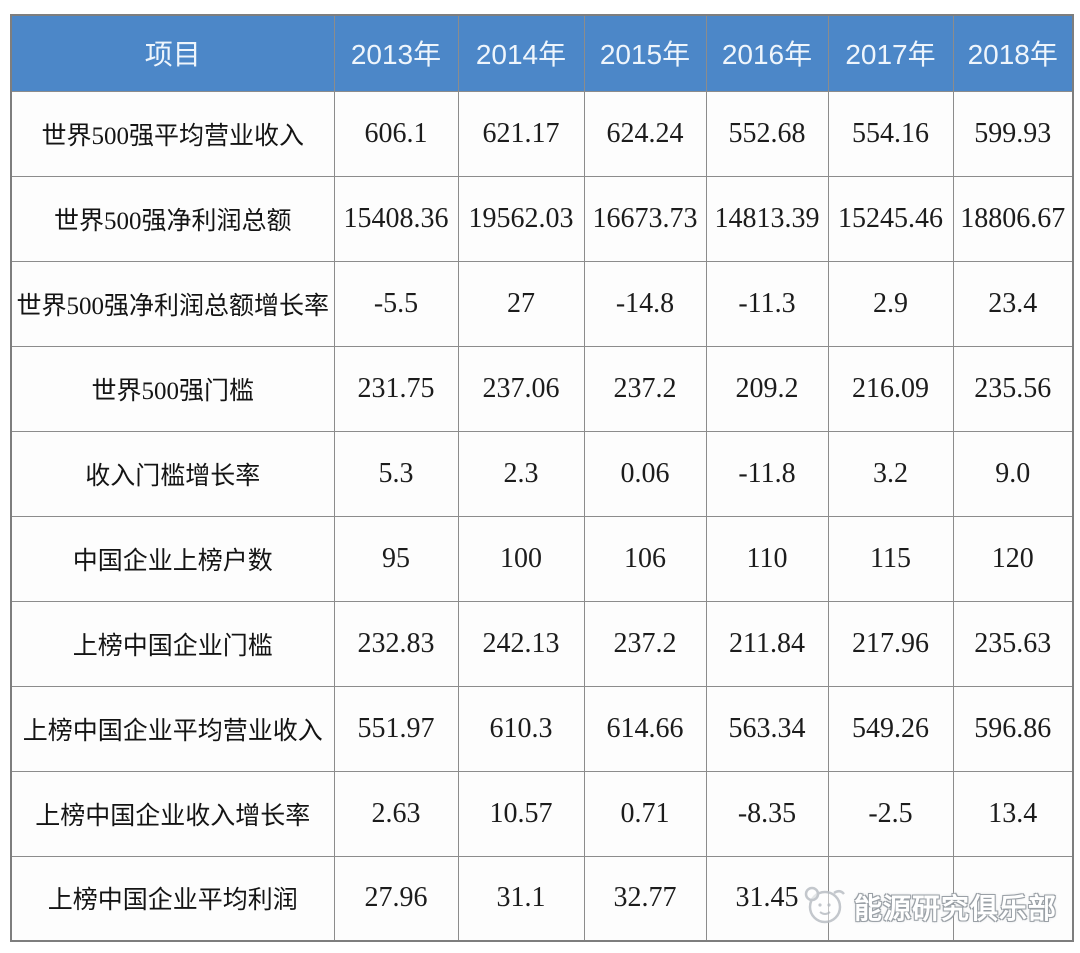 This screenshot has width=1080, height=953. I want to click on table-header-row: 项目 2013年 2014年 2015年 2016年 2017年 2018年, so click(542, 53).